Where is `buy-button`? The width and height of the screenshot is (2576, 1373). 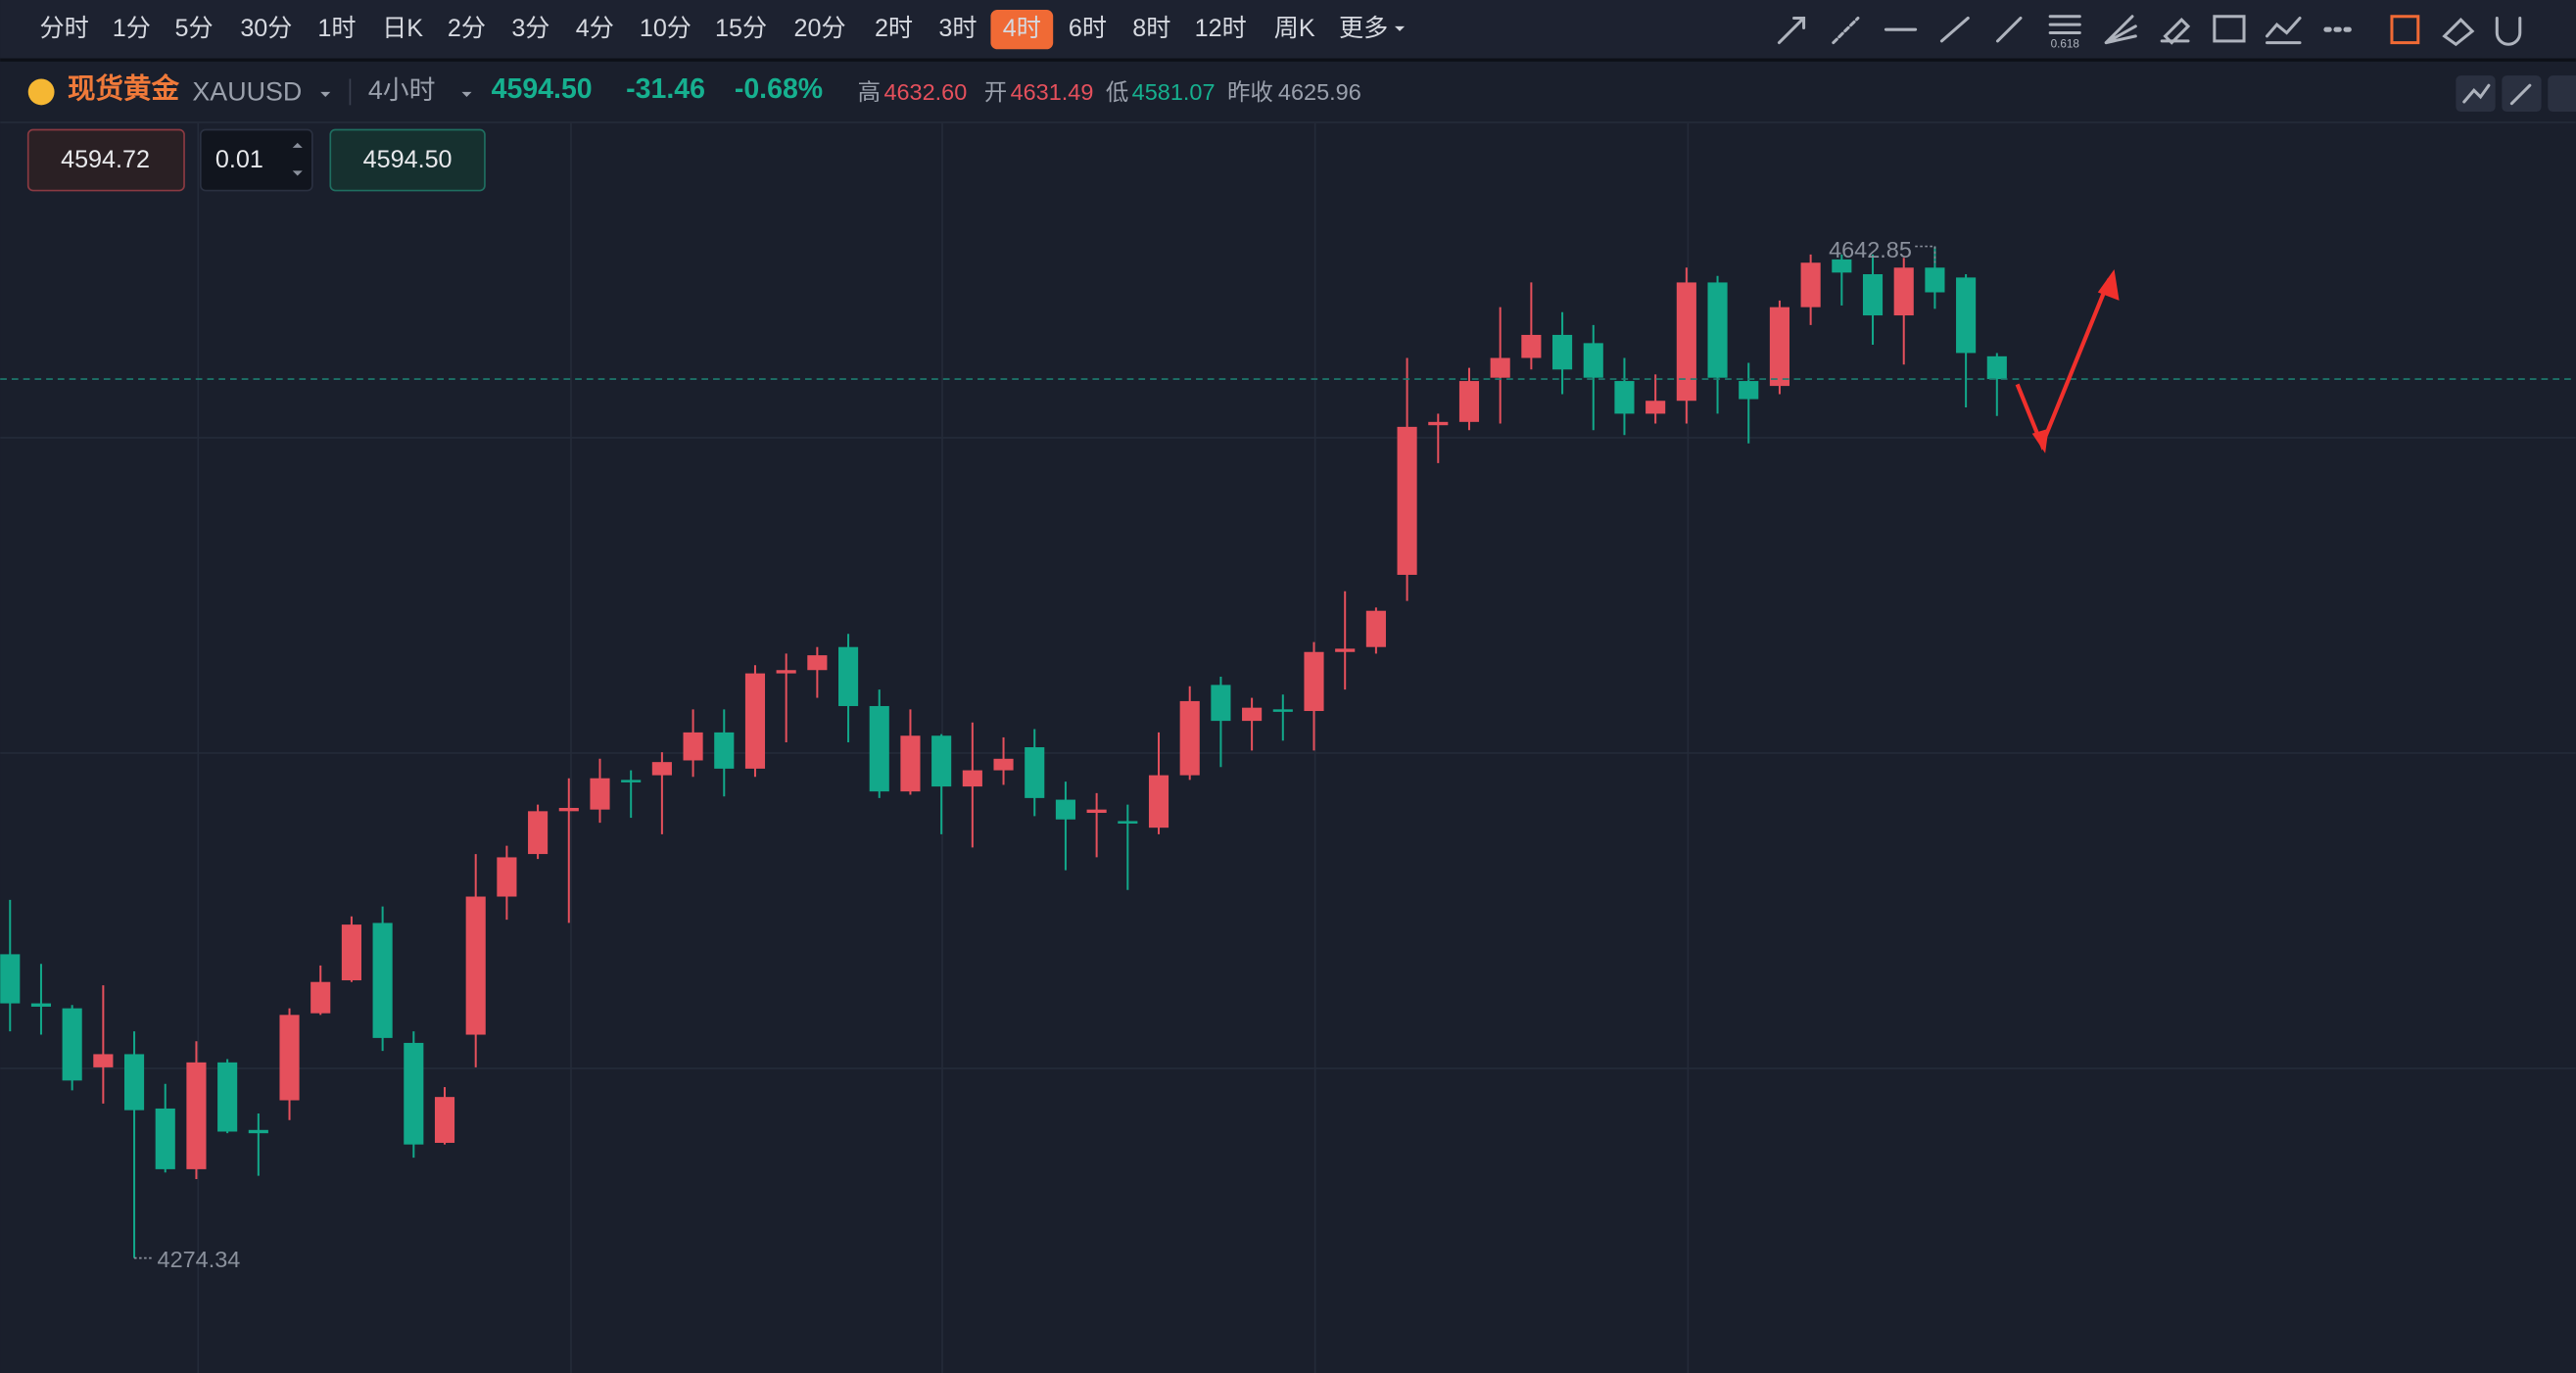
buy-button is located at coordinates (407, 160).